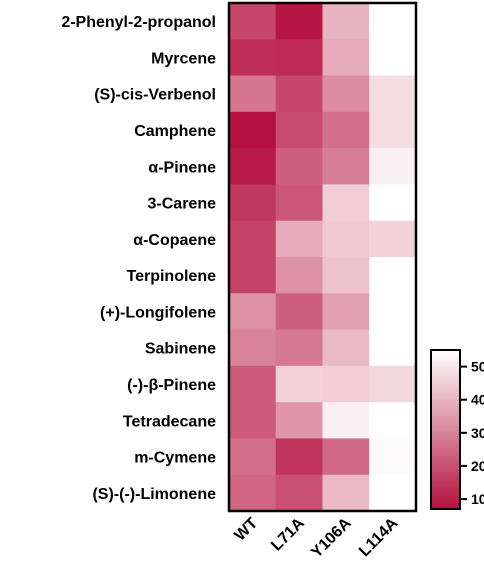  What do you see at coordinates (331, 537) in the screenshot?
I see `column-label: Y106A` at bounding box center [331, 537].